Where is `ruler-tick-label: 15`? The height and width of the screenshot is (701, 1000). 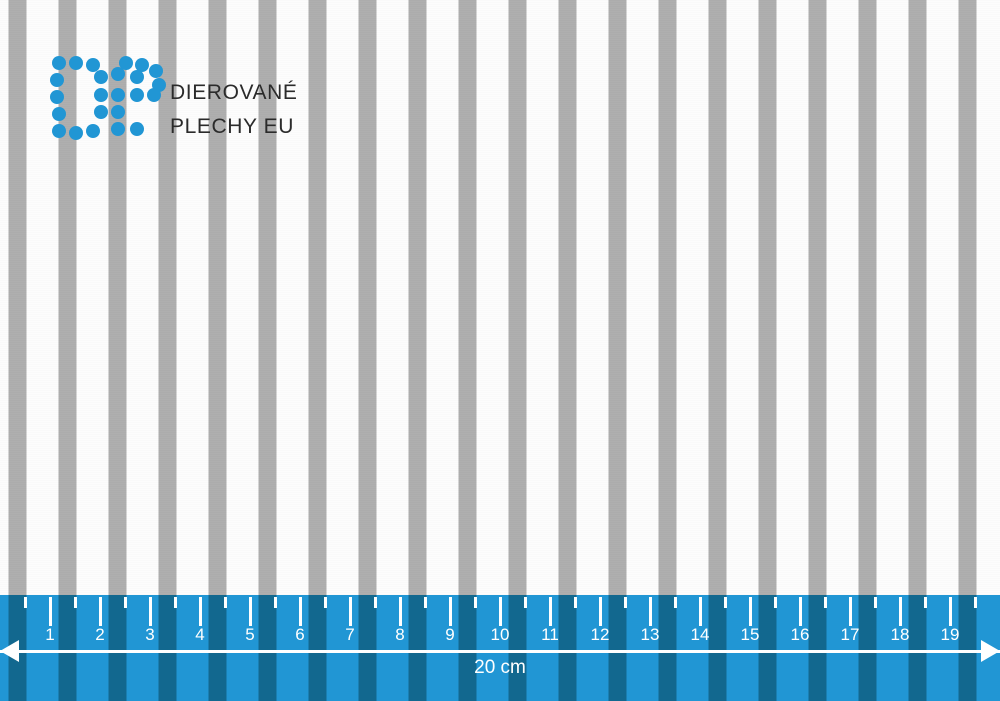 ruler-tick-label: 15 is located at coordinates (750, 634).